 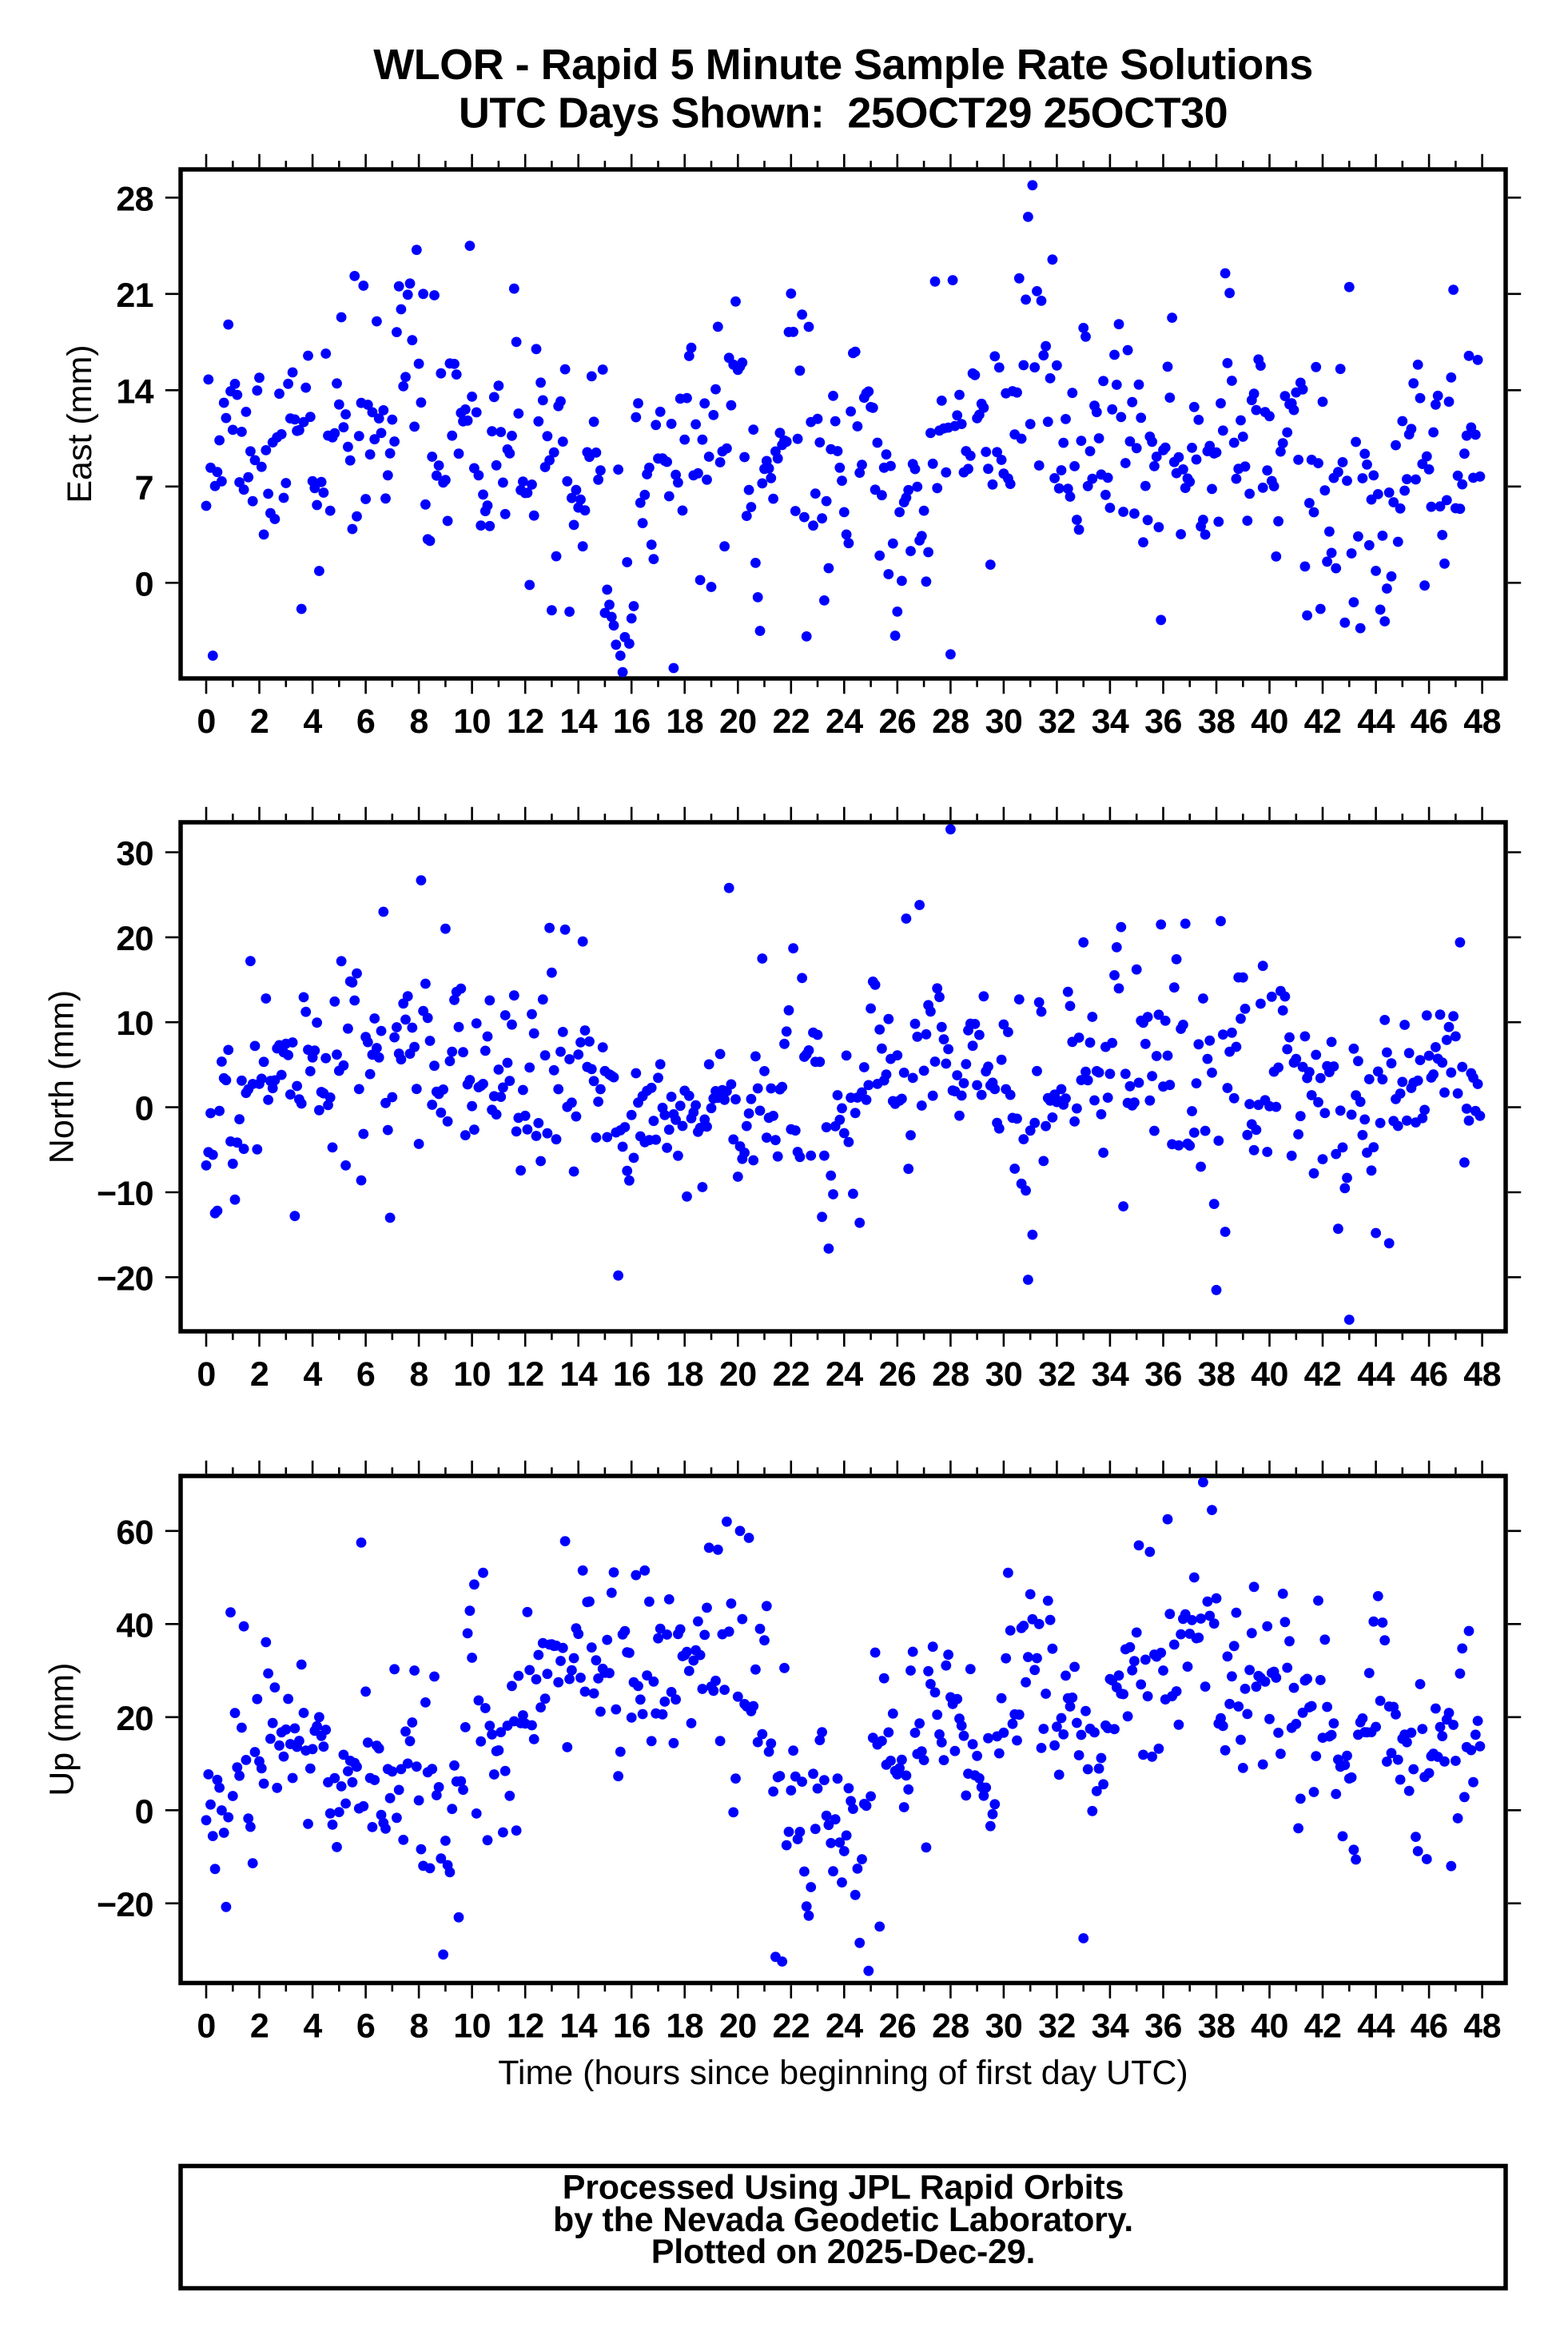 What do you see at coordinates (62, 1729) in the screenshot?
I see `svg-text: Up (mm)` at bounding box center [62, 1729].